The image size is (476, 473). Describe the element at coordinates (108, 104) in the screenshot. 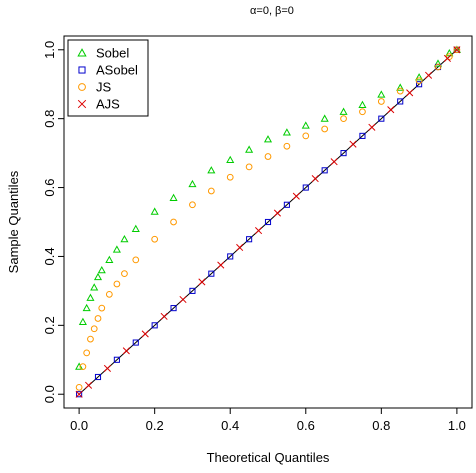

I see `legend-label: AJS` at that location.